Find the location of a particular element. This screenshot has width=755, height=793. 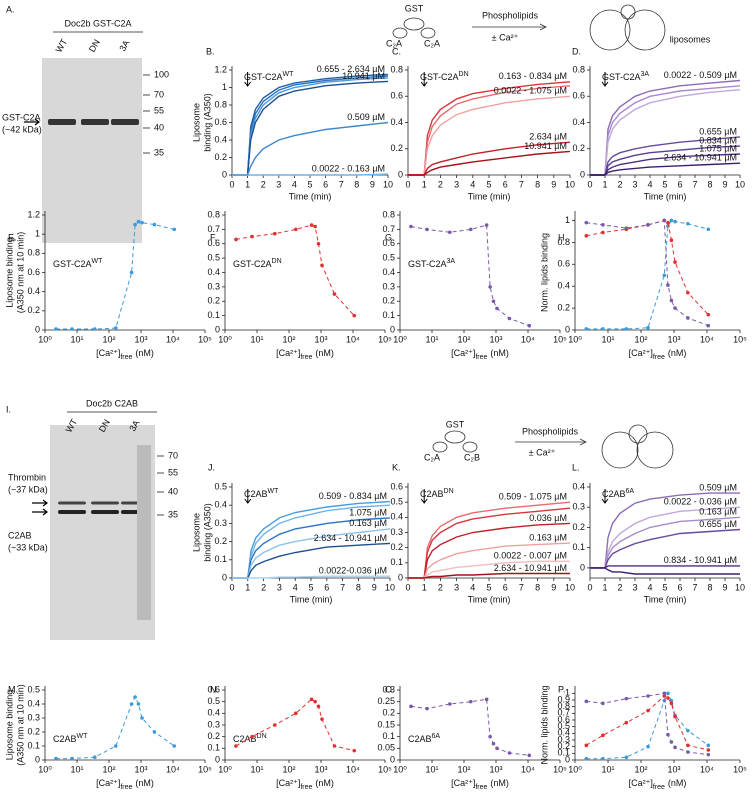

series-label: 0.0022 - 0.036 µM is located at coordinates (700, 502).